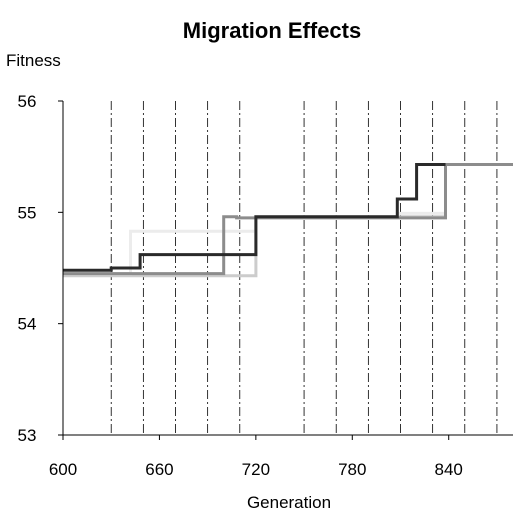  I want to click on x-tick-label-660: 660, so click(159, 469).